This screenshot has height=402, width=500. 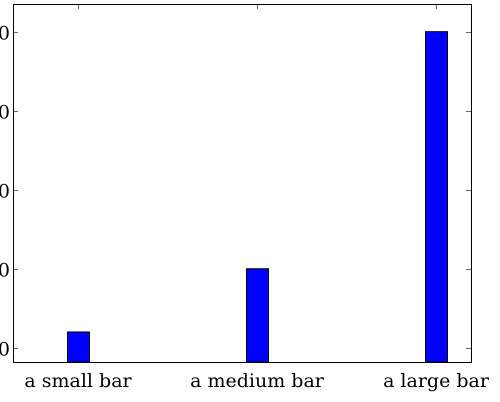 What do you see at coordinates (5, 271) in the screenshot?
I see `y-tick-label: 50` at bounding box center [5, 271].